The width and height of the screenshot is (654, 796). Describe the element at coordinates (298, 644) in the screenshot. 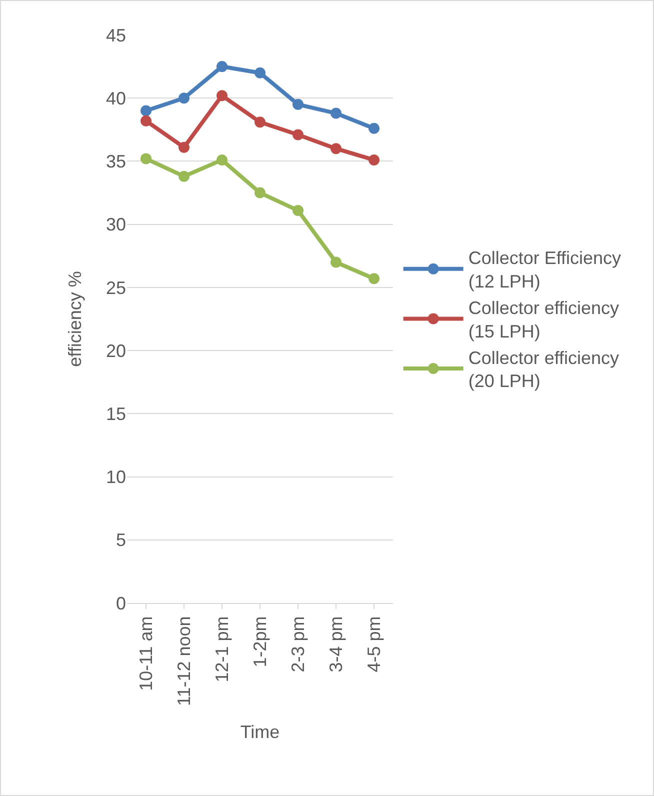

I see `x-tick-label: 2-3 pm` at that location.